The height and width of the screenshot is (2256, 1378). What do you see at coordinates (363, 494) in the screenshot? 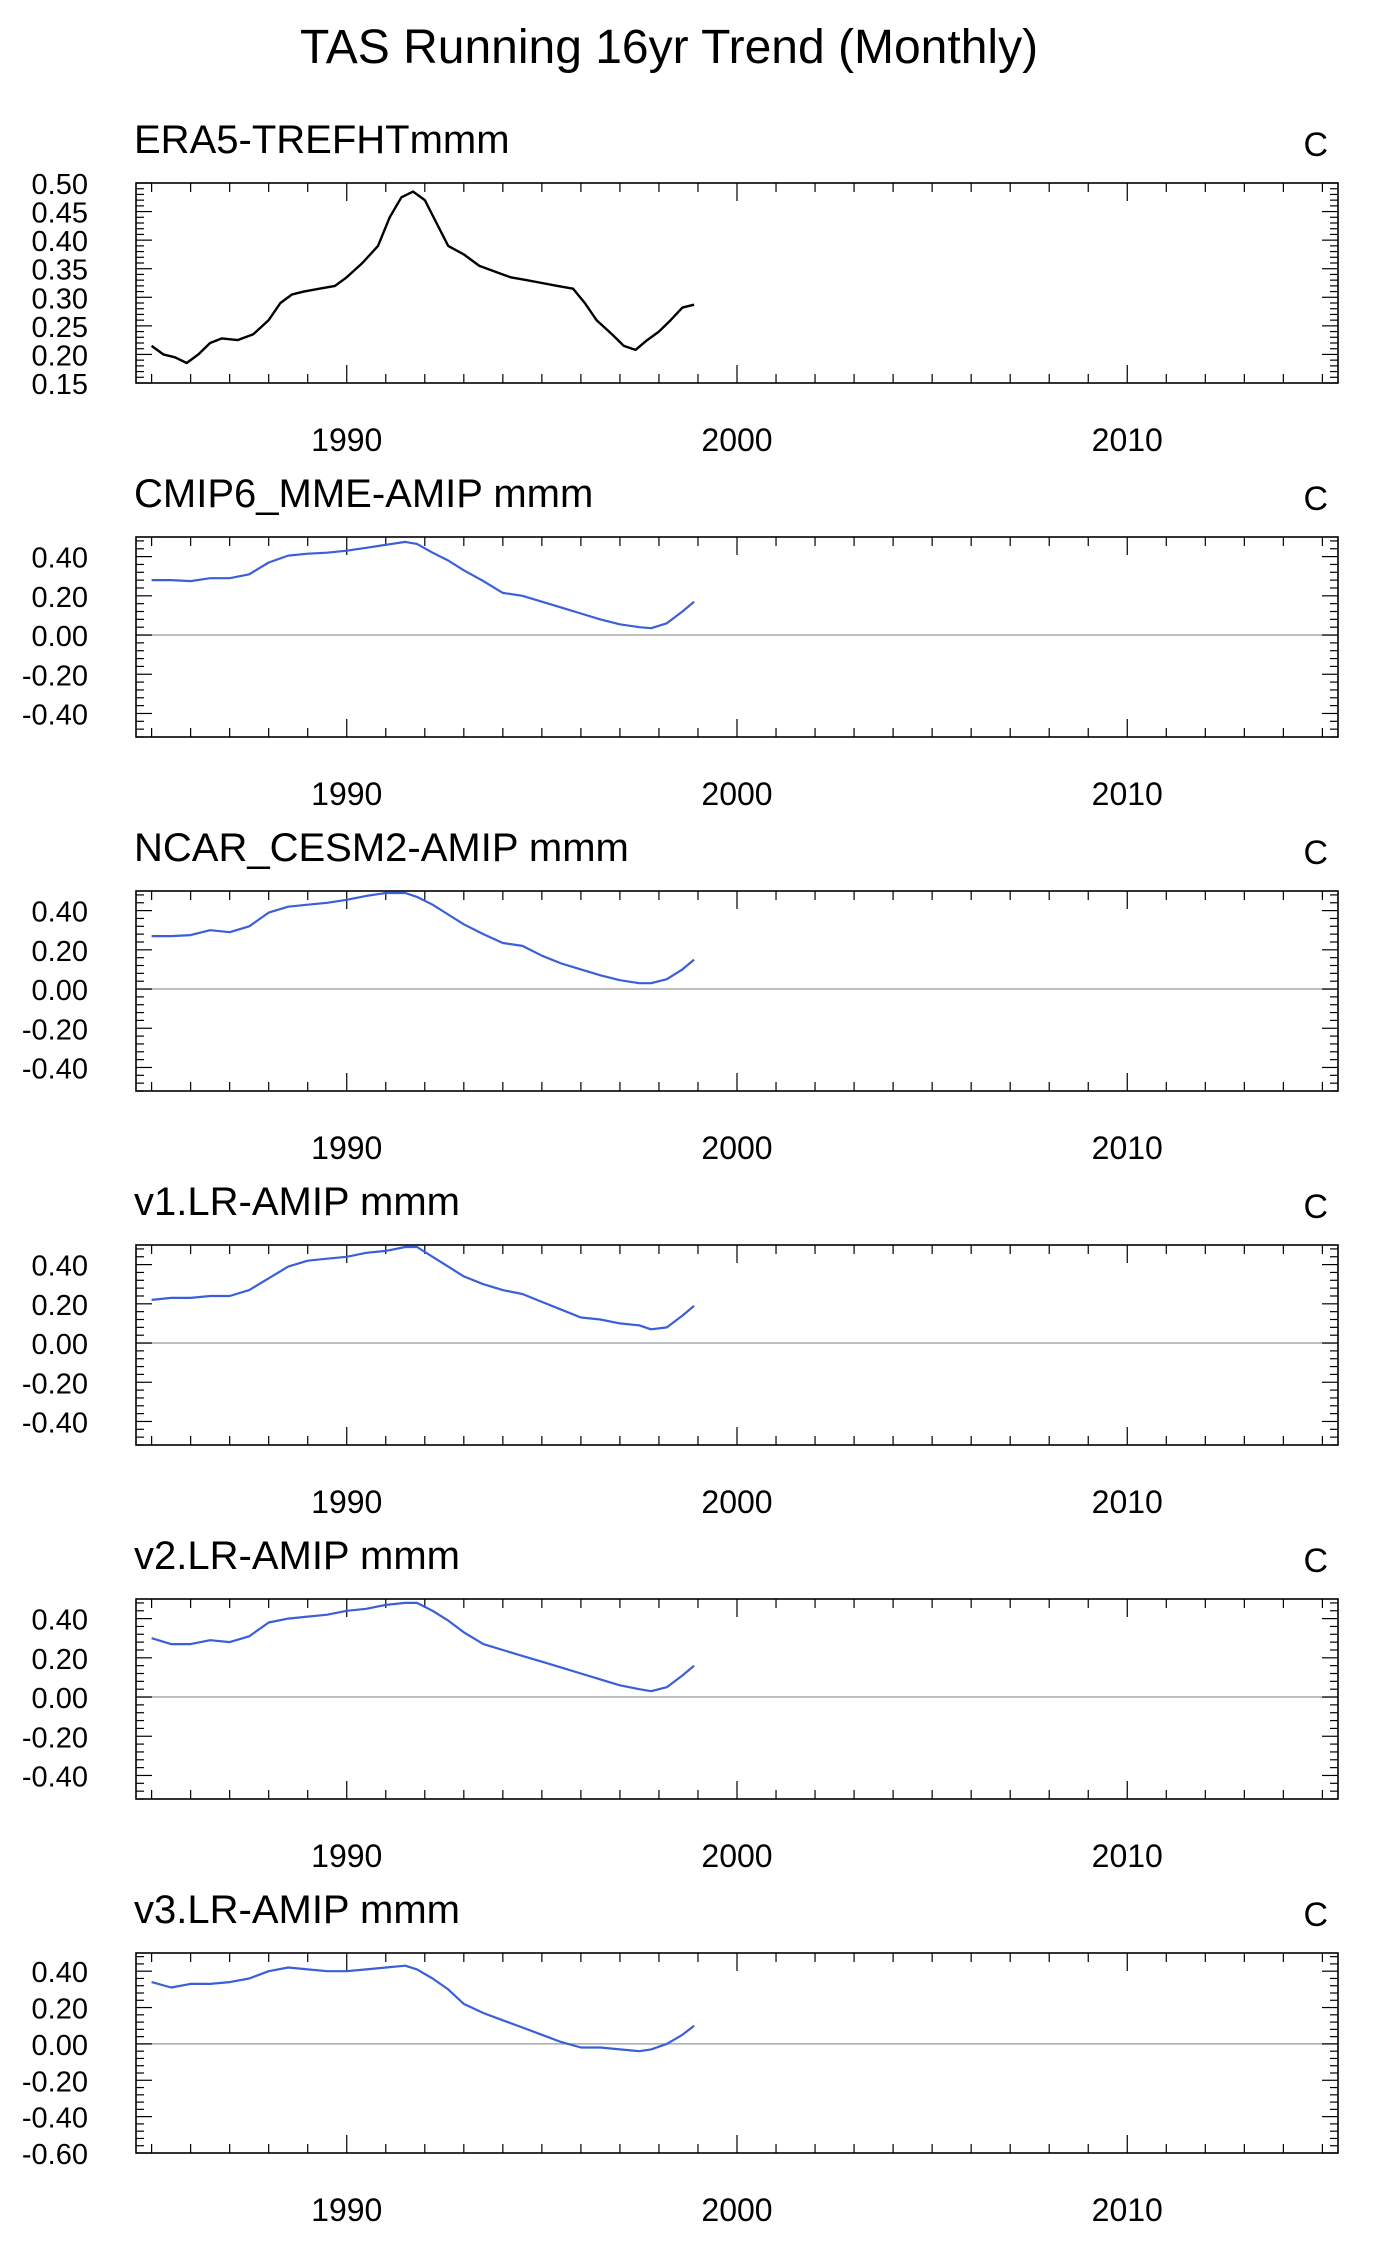
I see `panel-title: CMIP6_MME-AMIP mmm` at bounding box center [363, 494].